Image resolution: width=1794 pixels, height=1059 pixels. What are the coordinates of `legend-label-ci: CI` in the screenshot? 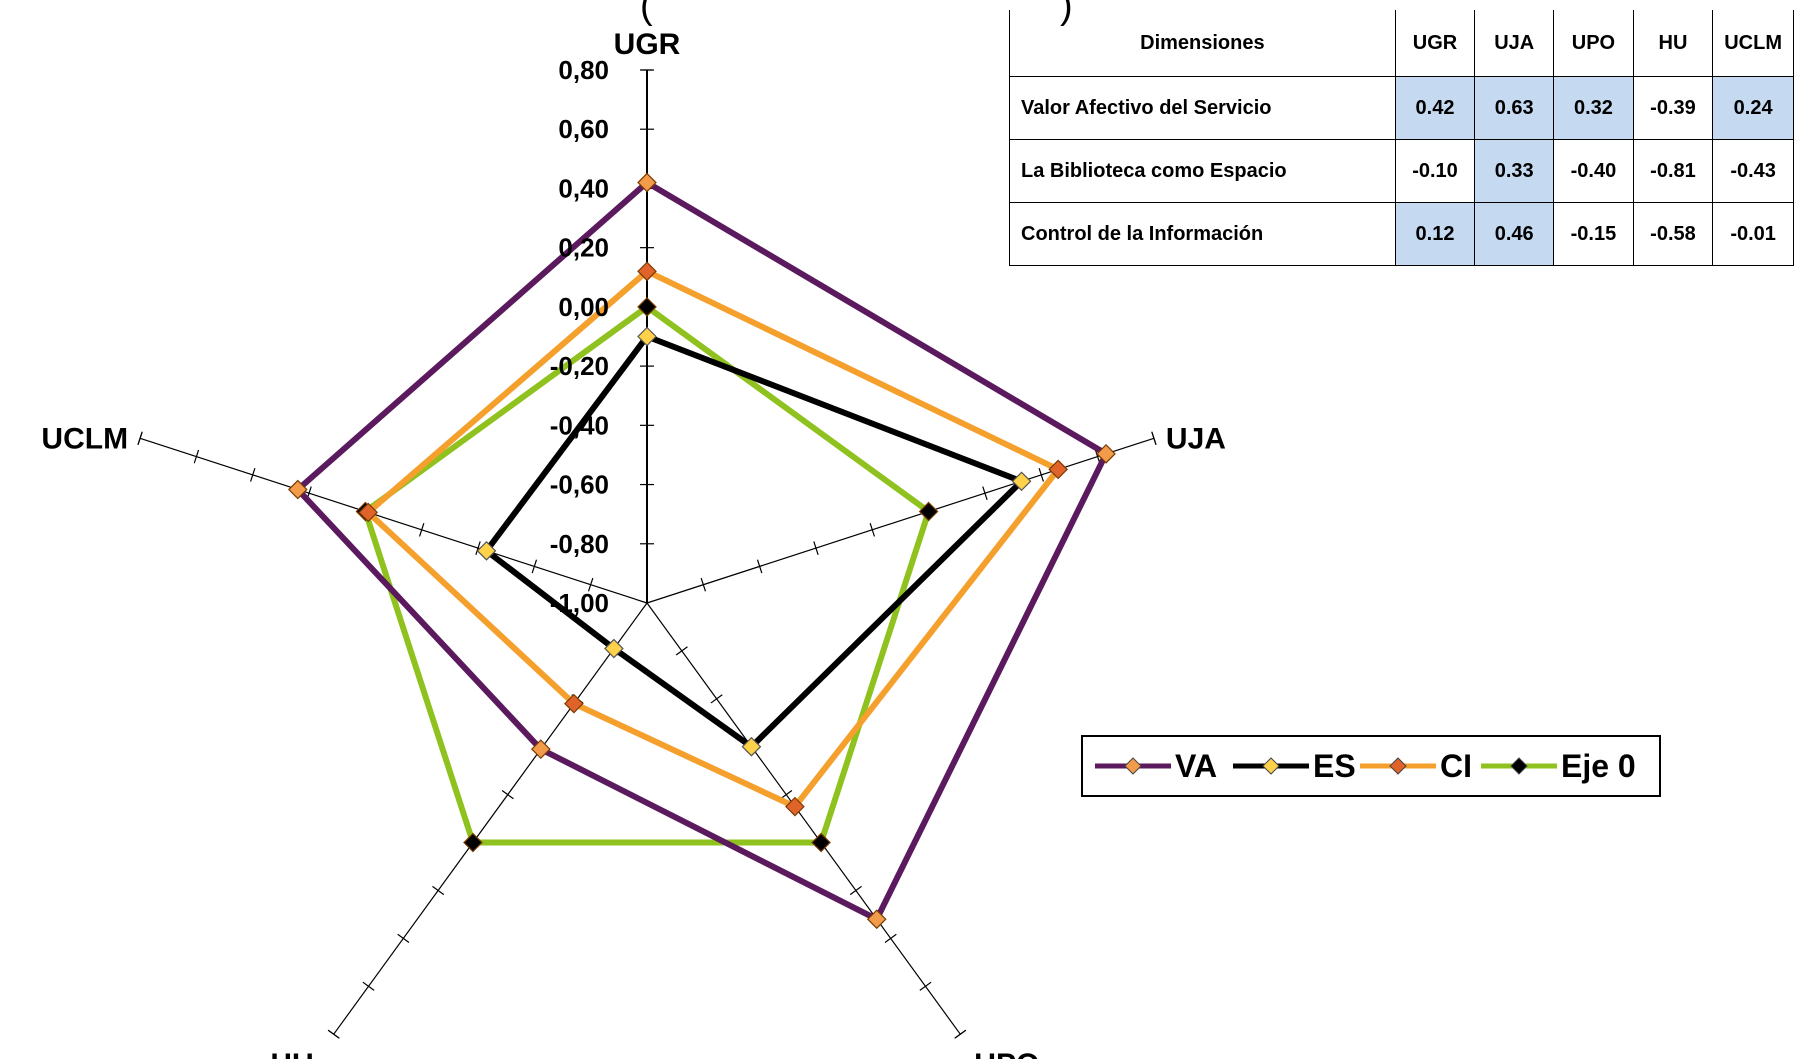 It's located at (1456, 766).